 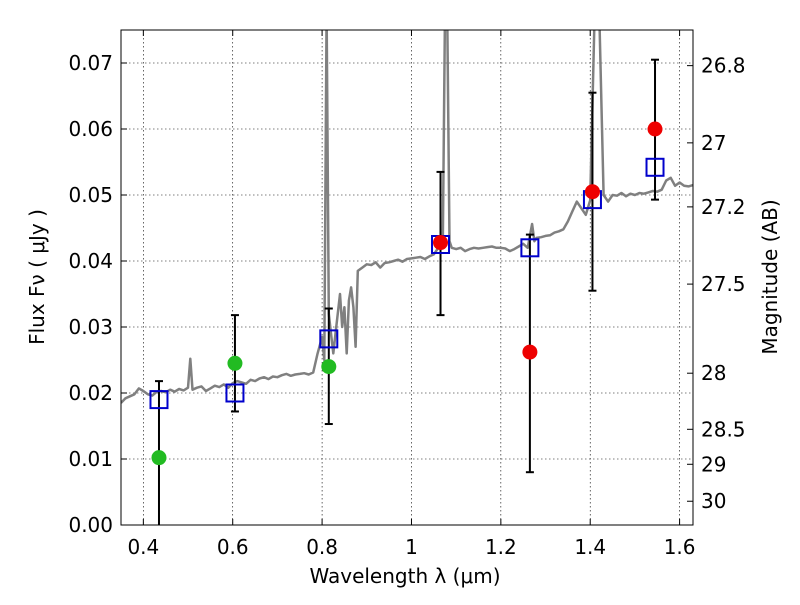 What do you see at coordinates (501, 547) in the screenshot?
I see `x-tick-label: 1.2` at bounding box center [501, 547].